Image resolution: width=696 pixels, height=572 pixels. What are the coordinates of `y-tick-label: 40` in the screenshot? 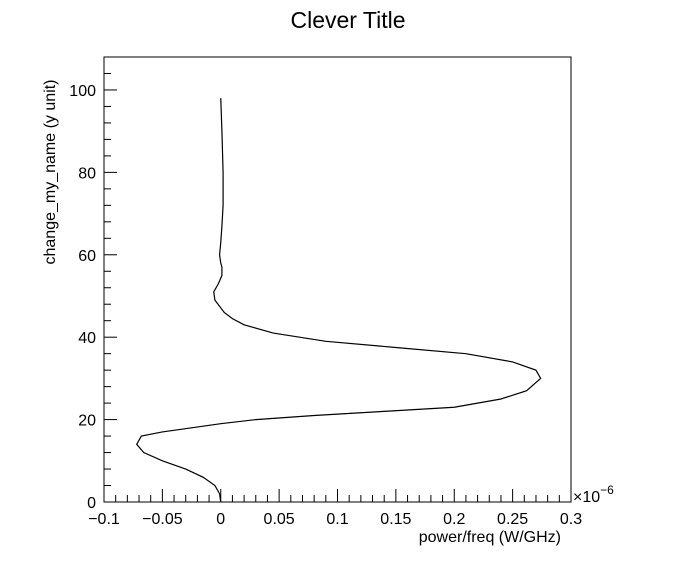 It's located at (87, 338).